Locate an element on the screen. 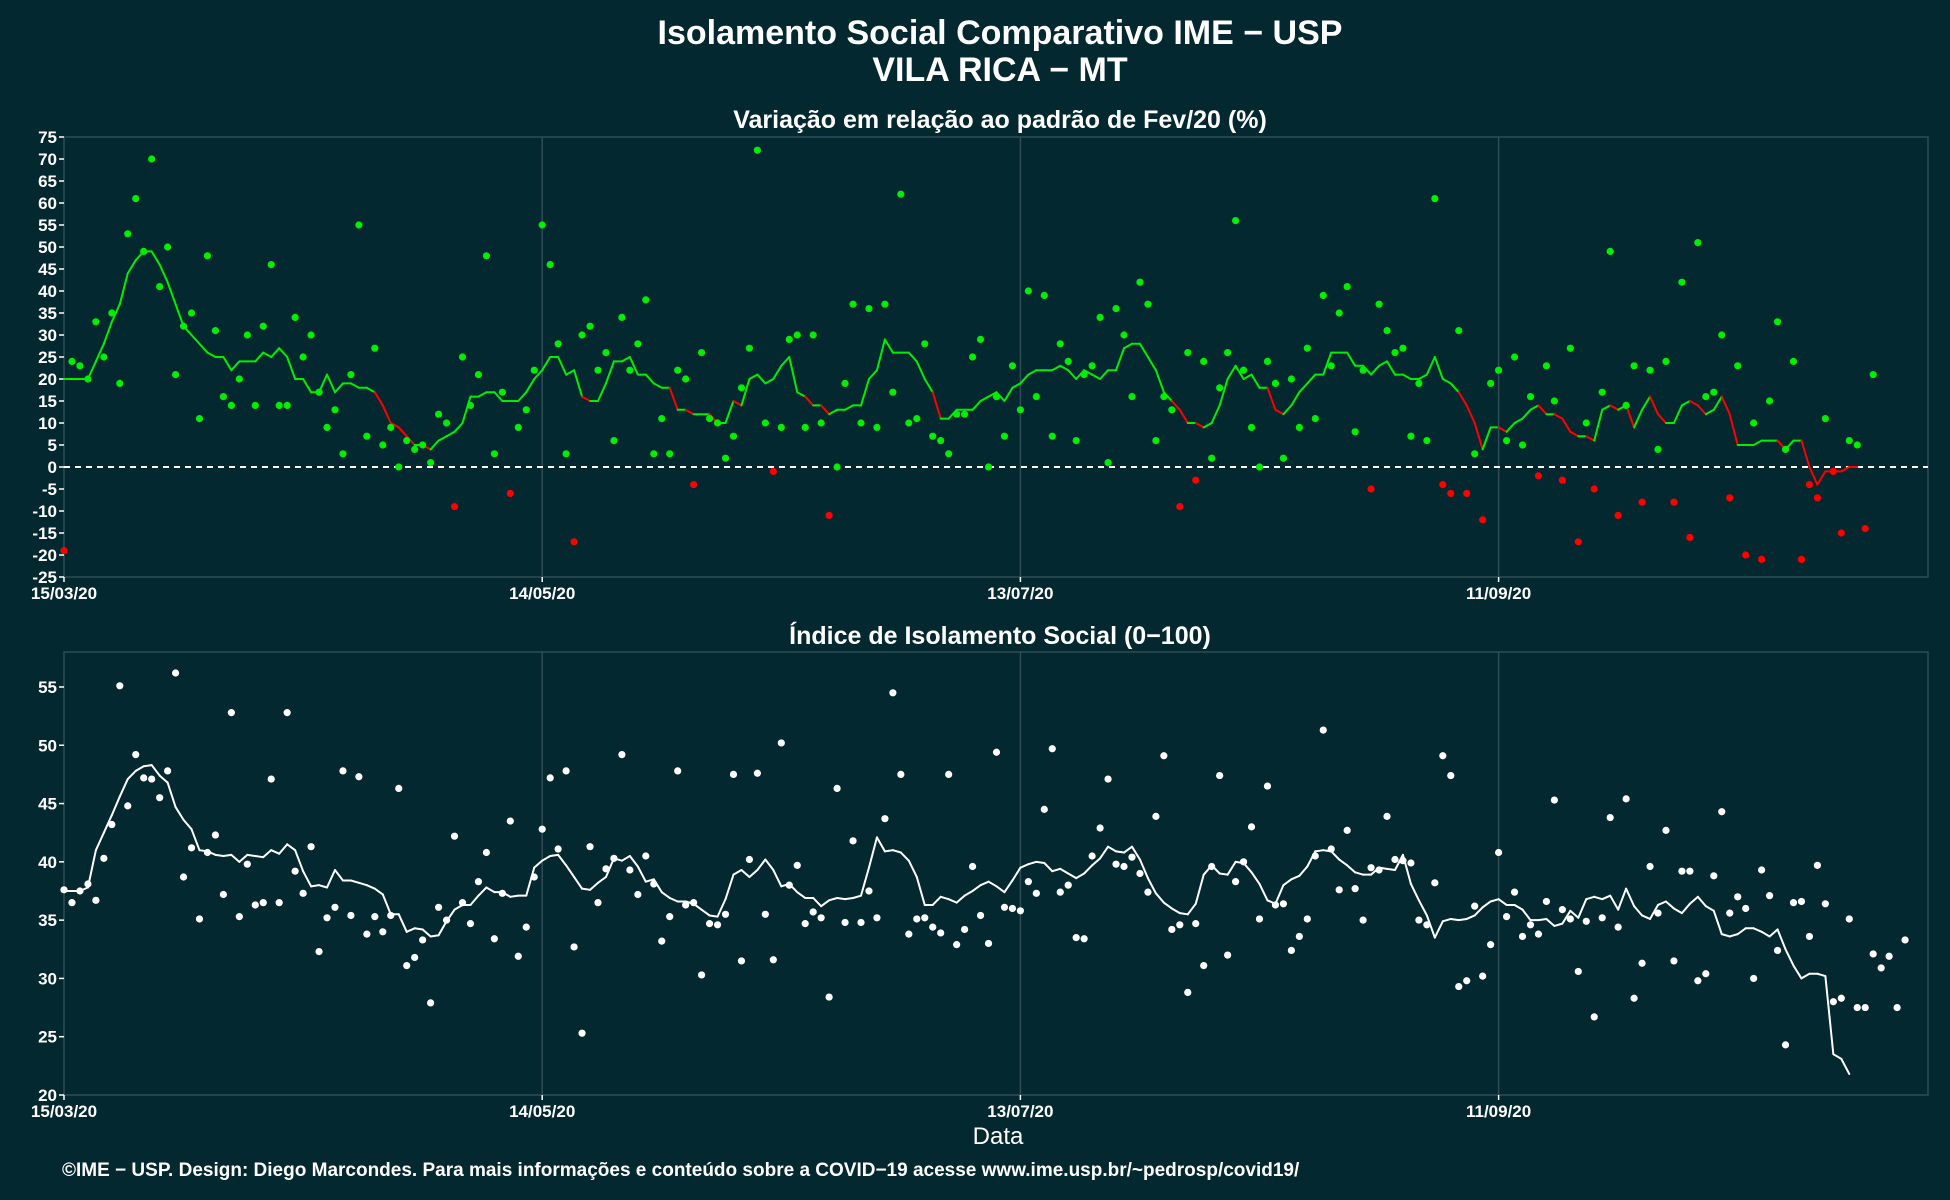 This screenshot has height=1200, width=1950. panel2-title: Índice de Isolamento Social (0−100) is located at coordinates (1000, 635).